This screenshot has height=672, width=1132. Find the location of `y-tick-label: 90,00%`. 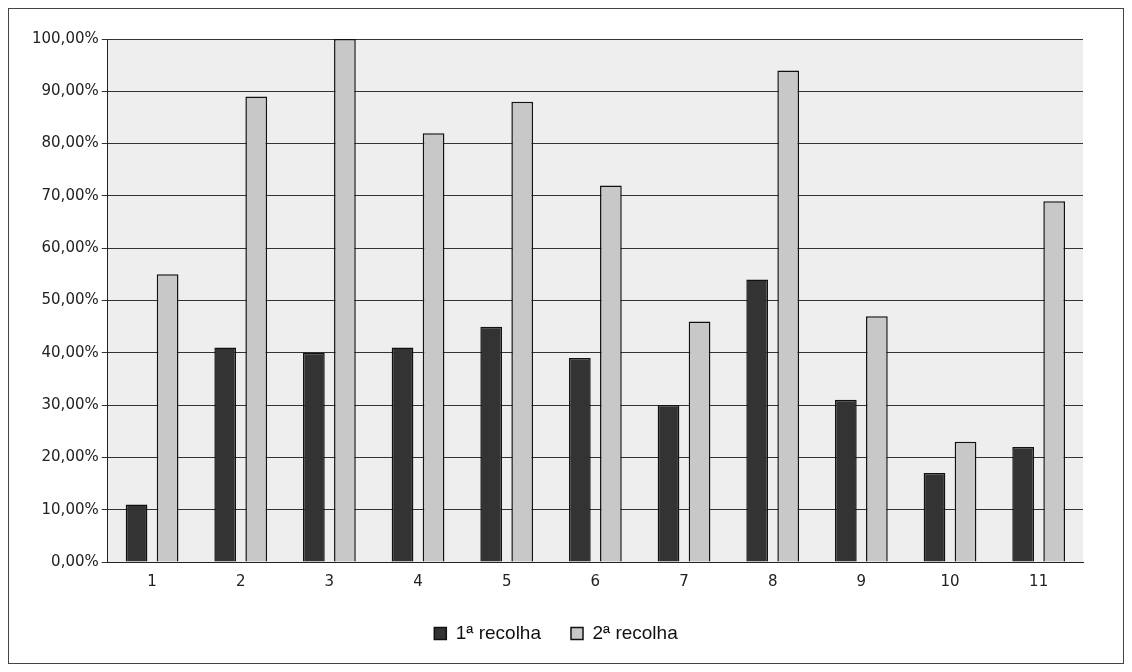

y-tick-label: 90,00% is located at coordinates (70, 90).